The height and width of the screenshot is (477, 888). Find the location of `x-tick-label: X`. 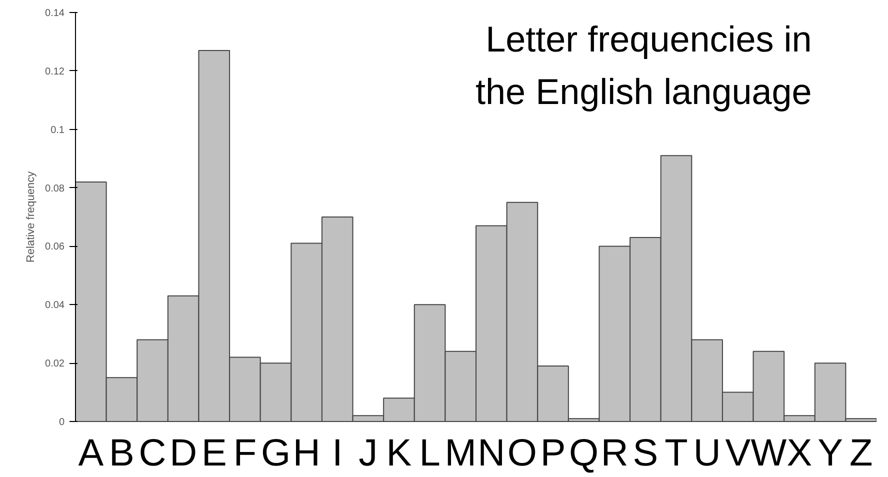

x-tick-label: X is located at coordinates (799, 453).